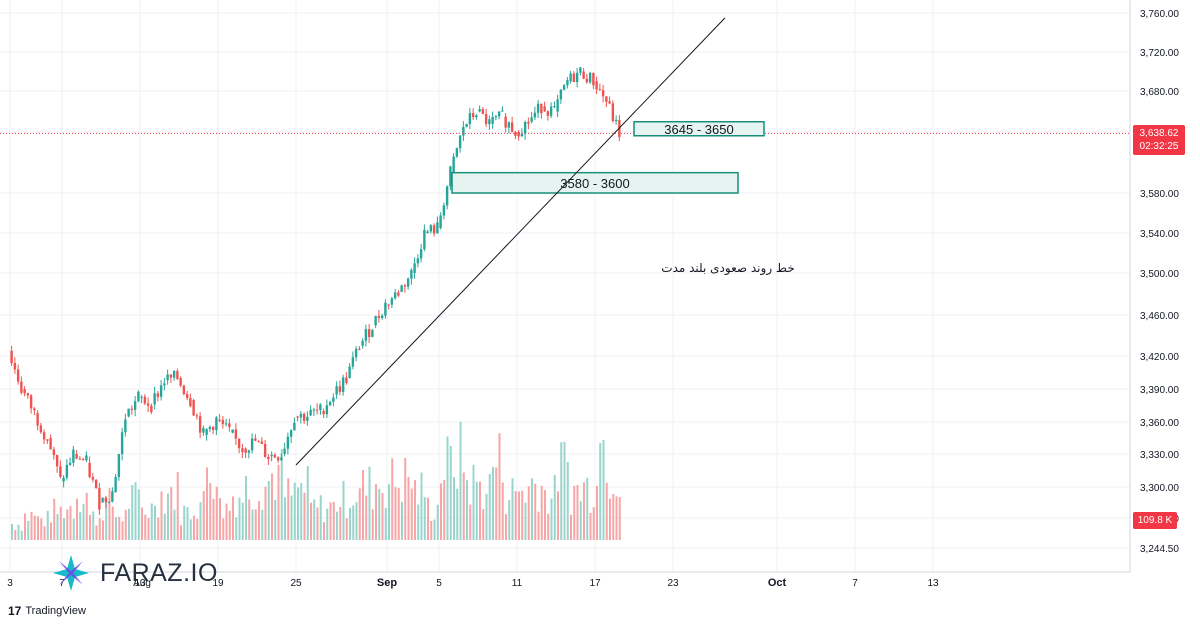 The height and width of the screenshot is (635, 1200). Describe the element at coordinates (1159, 14) in the screenshot. I see `y-tick-label: 3,760.00` at that location.